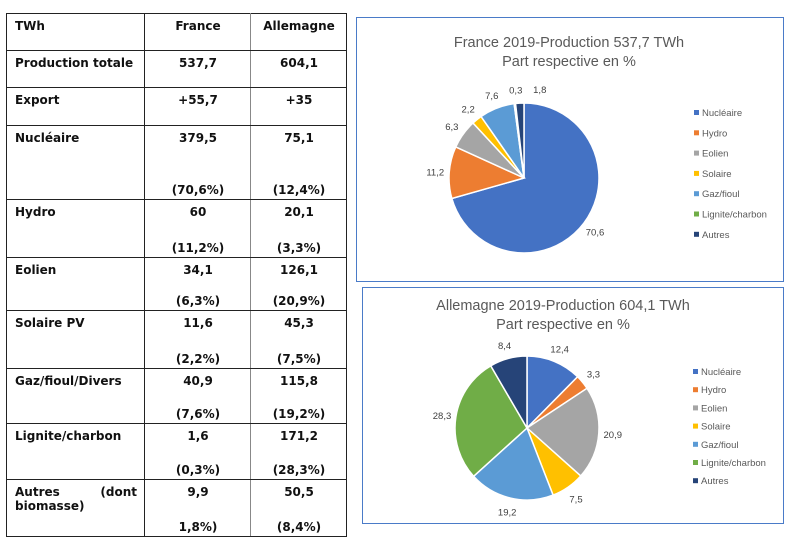 This screenshot has height=537, width=795. Describe the element at coordinates (569, 43) in the screenshot. I see `chart-title: France 2019-Production 537,7 TWh` at that location.